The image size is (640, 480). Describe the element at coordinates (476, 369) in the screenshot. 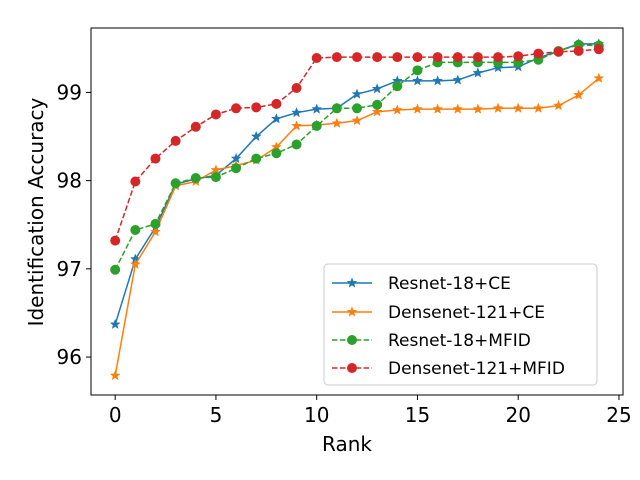

I see `legend-label: Densenet-121+MFID` at that location.